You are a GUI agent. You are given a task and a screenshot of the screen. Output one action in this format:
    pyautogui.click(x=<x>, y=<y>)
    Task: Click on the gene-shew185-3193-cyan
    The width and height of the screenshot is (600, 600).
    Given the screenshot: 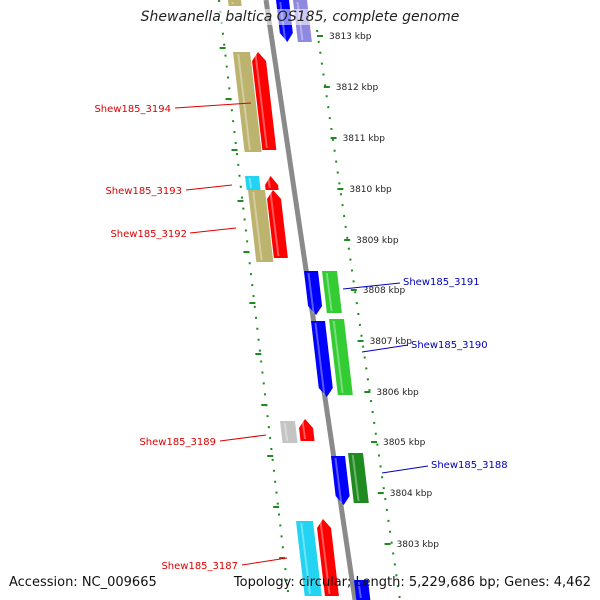 What is the action you would take?
    pyautogui.click(x=253, y=183)
    